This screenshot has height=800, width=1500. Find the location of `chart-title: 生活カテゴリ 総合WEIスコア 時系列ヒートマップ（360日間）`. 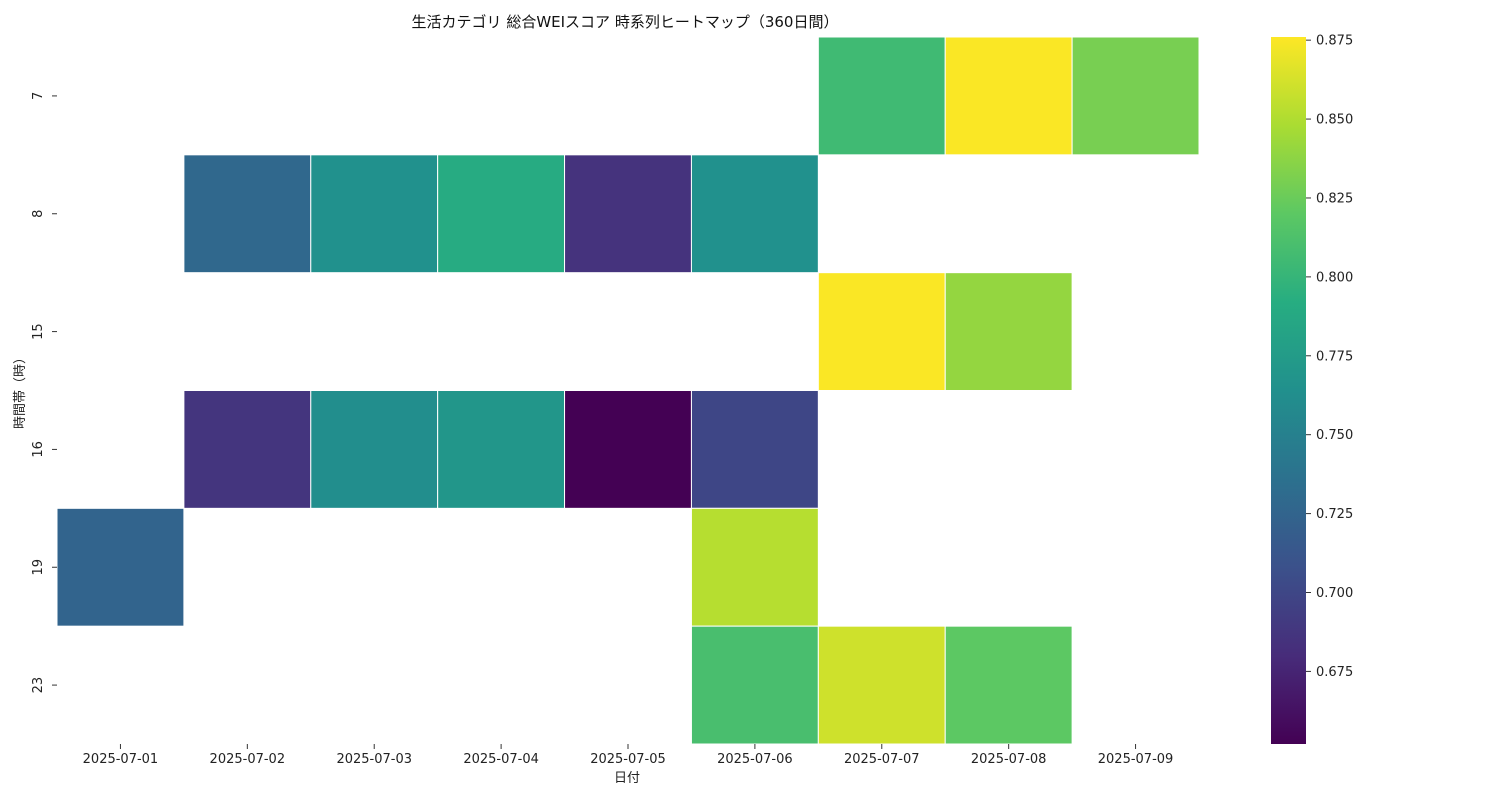

chart-title: 生活カテゴリ 総合WEIスコア 時系列ヒートマップ（360日間） is located at coordinates (625, 22).